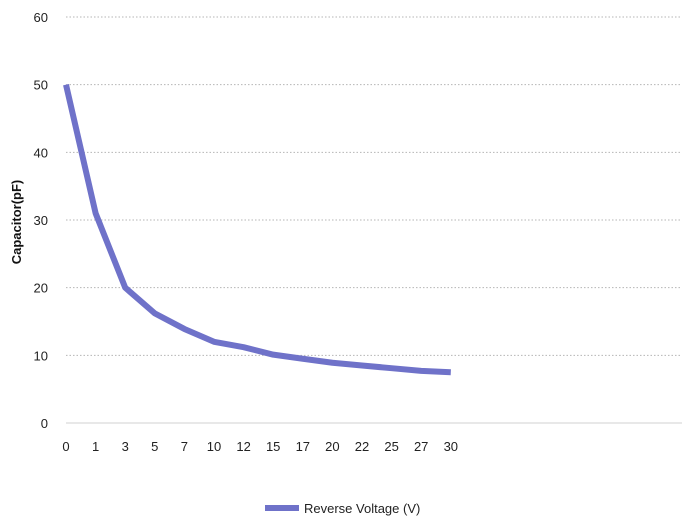 The height and width of the screenshot is (519, 682). I want to click on x-tick-label: 7, so click(184, 446).